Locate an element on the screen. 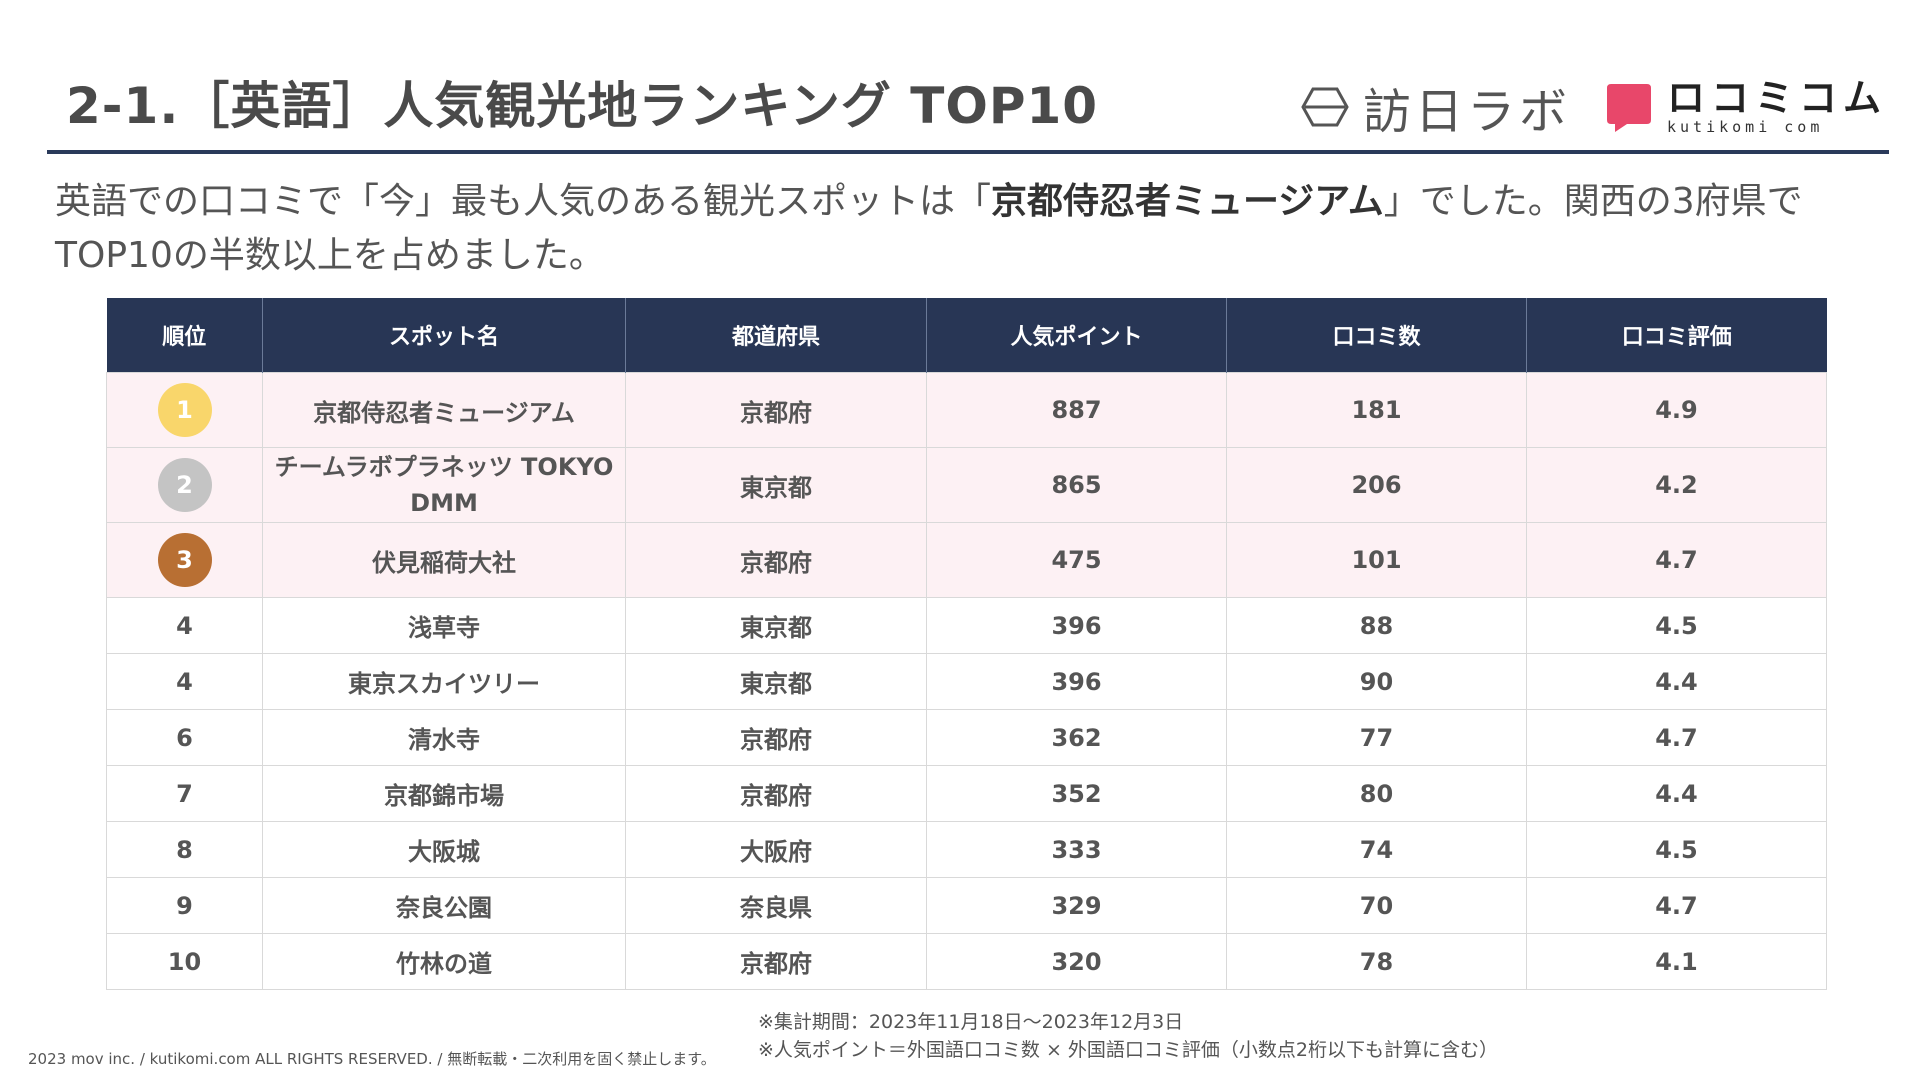 The width and height of the screenshot is (1919, 1080). lead-text-2: 」でした。関西の3府県でTOP10の半数以上を占めました。 is located at coordinates (929, 228).